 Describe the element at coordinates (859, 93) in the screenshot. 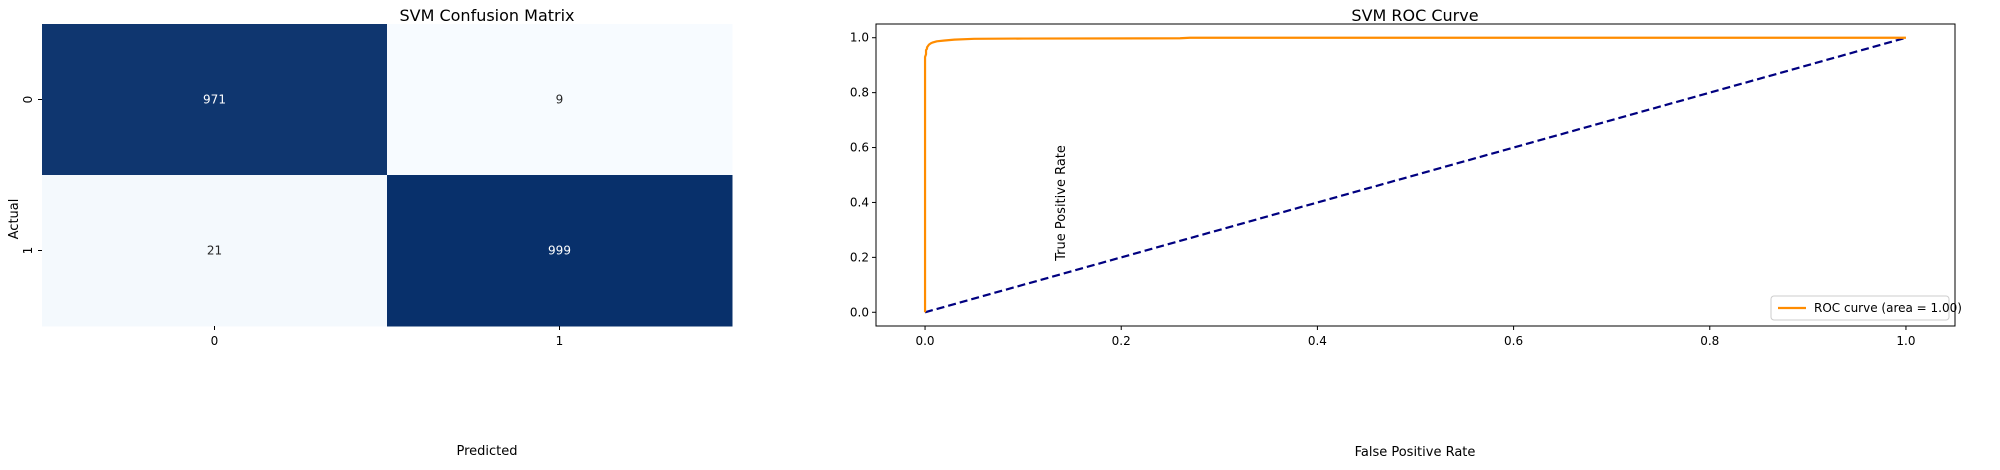

I see `roc-ytick-label: 0.8` at that location.